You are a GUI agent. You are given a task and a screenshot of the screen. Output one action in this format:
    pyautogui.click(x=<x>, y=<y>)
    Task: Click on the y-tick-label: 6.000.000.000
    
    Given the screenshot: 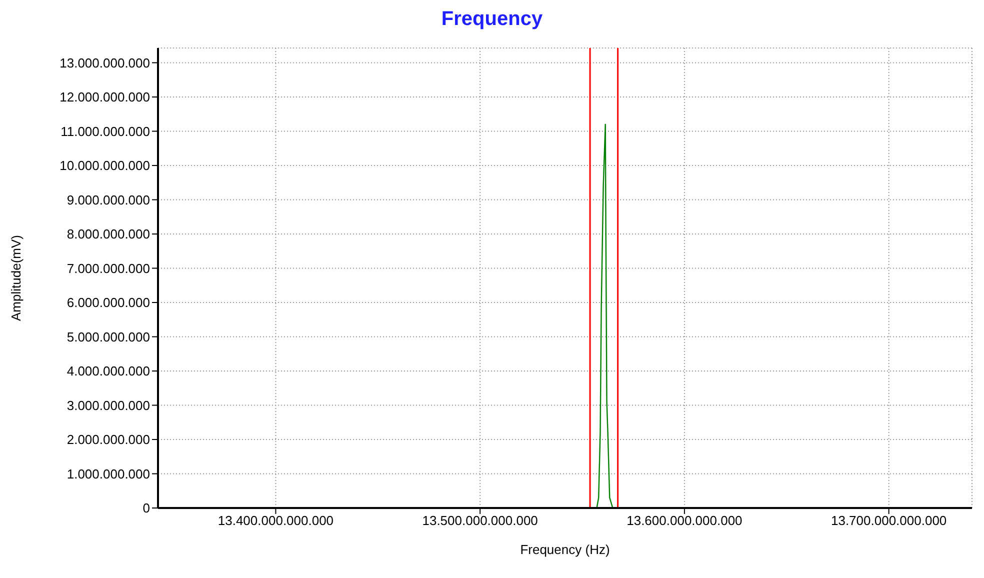 What is the action you would take?
    pyautogui.click(x=108, y=302)
    